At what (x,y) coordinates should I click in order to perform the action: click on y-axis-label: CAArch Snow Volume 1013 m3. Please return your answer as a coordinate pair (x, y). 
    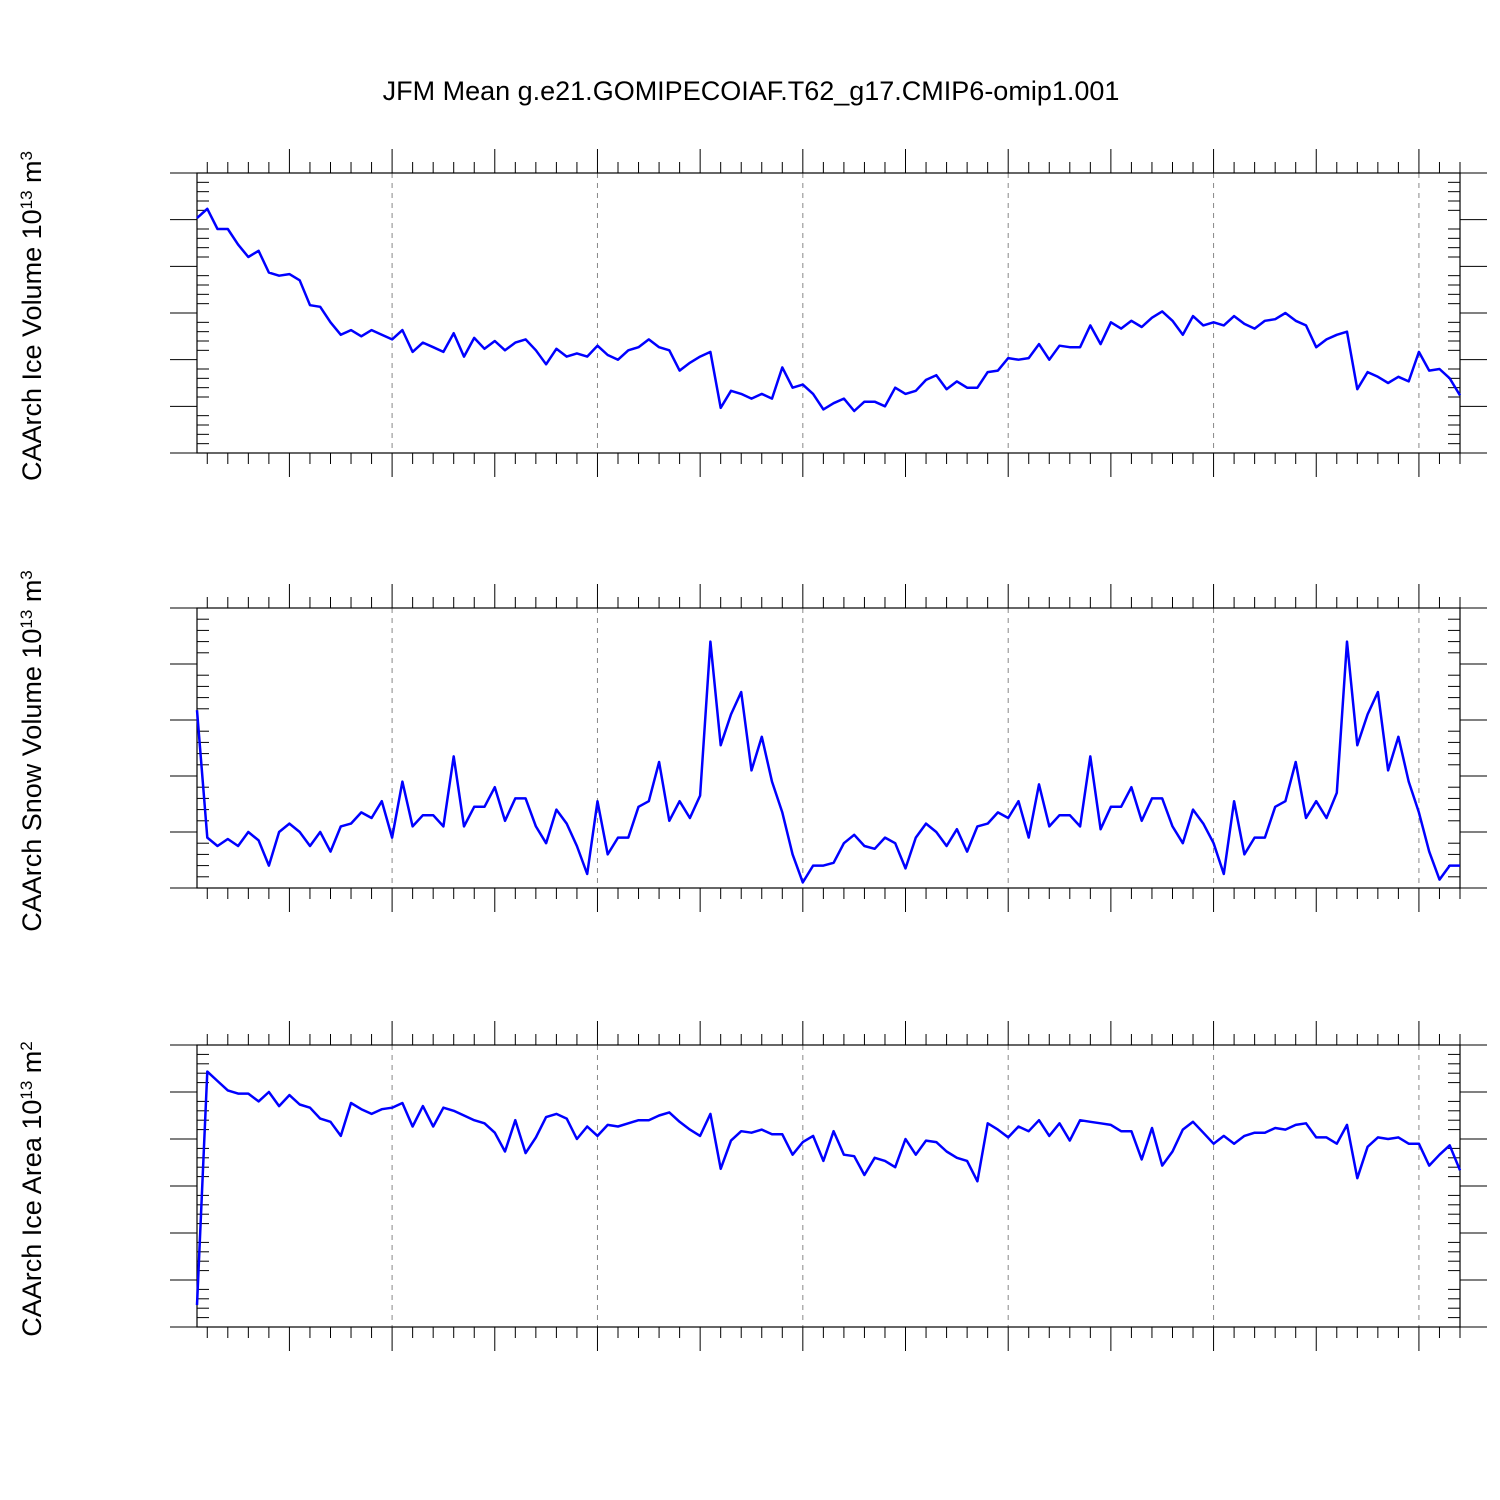
    Looking at the image, I should click on (32, 751).